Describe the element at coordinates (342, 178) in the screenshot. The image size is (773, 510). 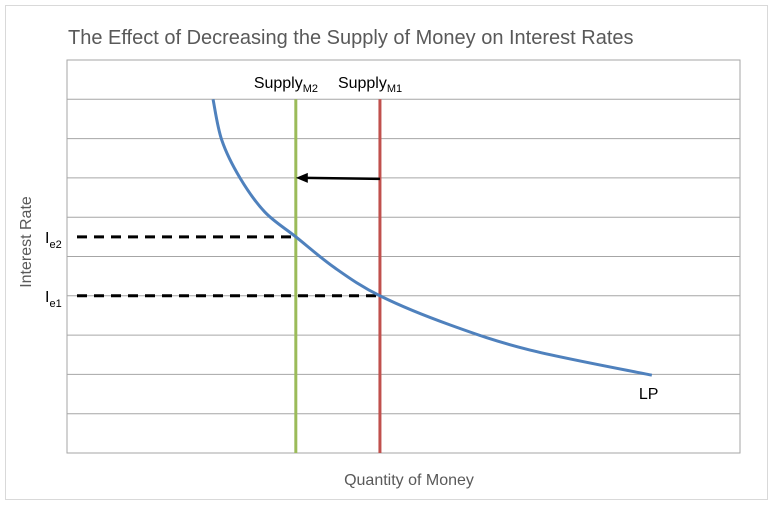
I see `shift-arrow-line` at that location.